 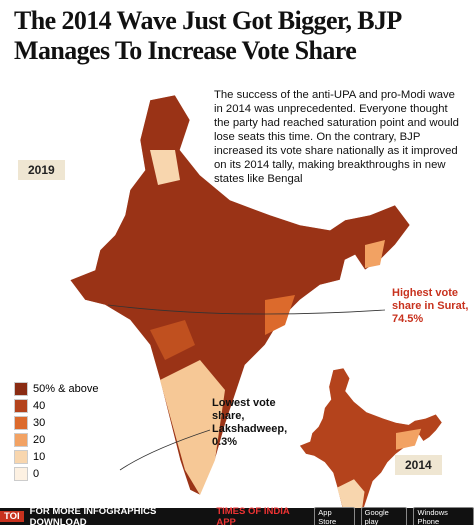 I want to click on footer-text: FOR MORE INFOGRAPHICS DOWNLOAD, so click(x=93, y=515).